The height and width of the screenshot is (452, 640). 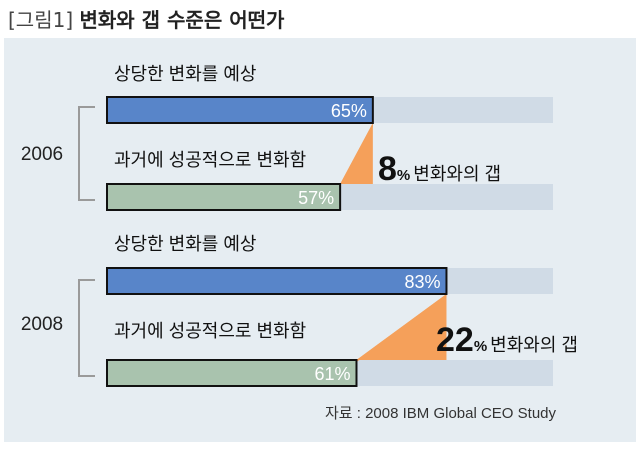 I want to click on expected-value-label: 83%, so click(x=422, y=282).